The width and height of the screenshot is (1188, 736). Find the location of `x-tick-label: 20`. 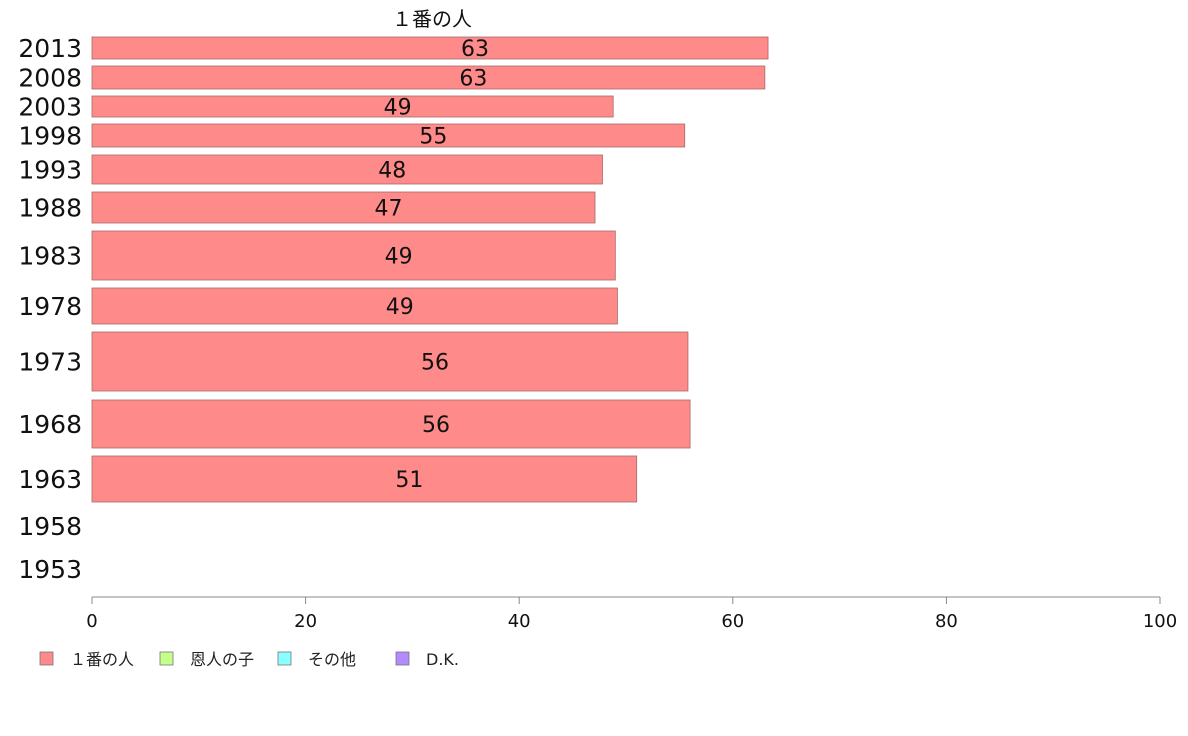

x-tick-label: 20 is located at coordinates (305, 621).